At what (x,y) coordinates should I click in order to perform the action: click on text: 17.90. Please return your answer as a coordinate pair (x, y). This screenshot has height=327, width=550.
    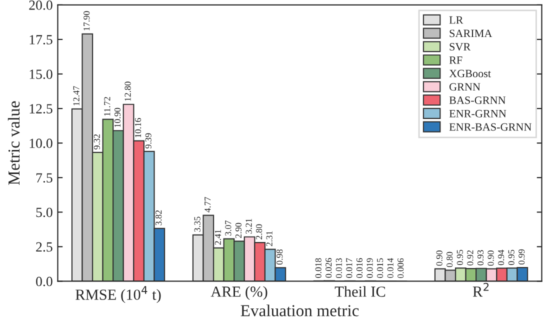
    Looking at the image, I should click on (87, 20).